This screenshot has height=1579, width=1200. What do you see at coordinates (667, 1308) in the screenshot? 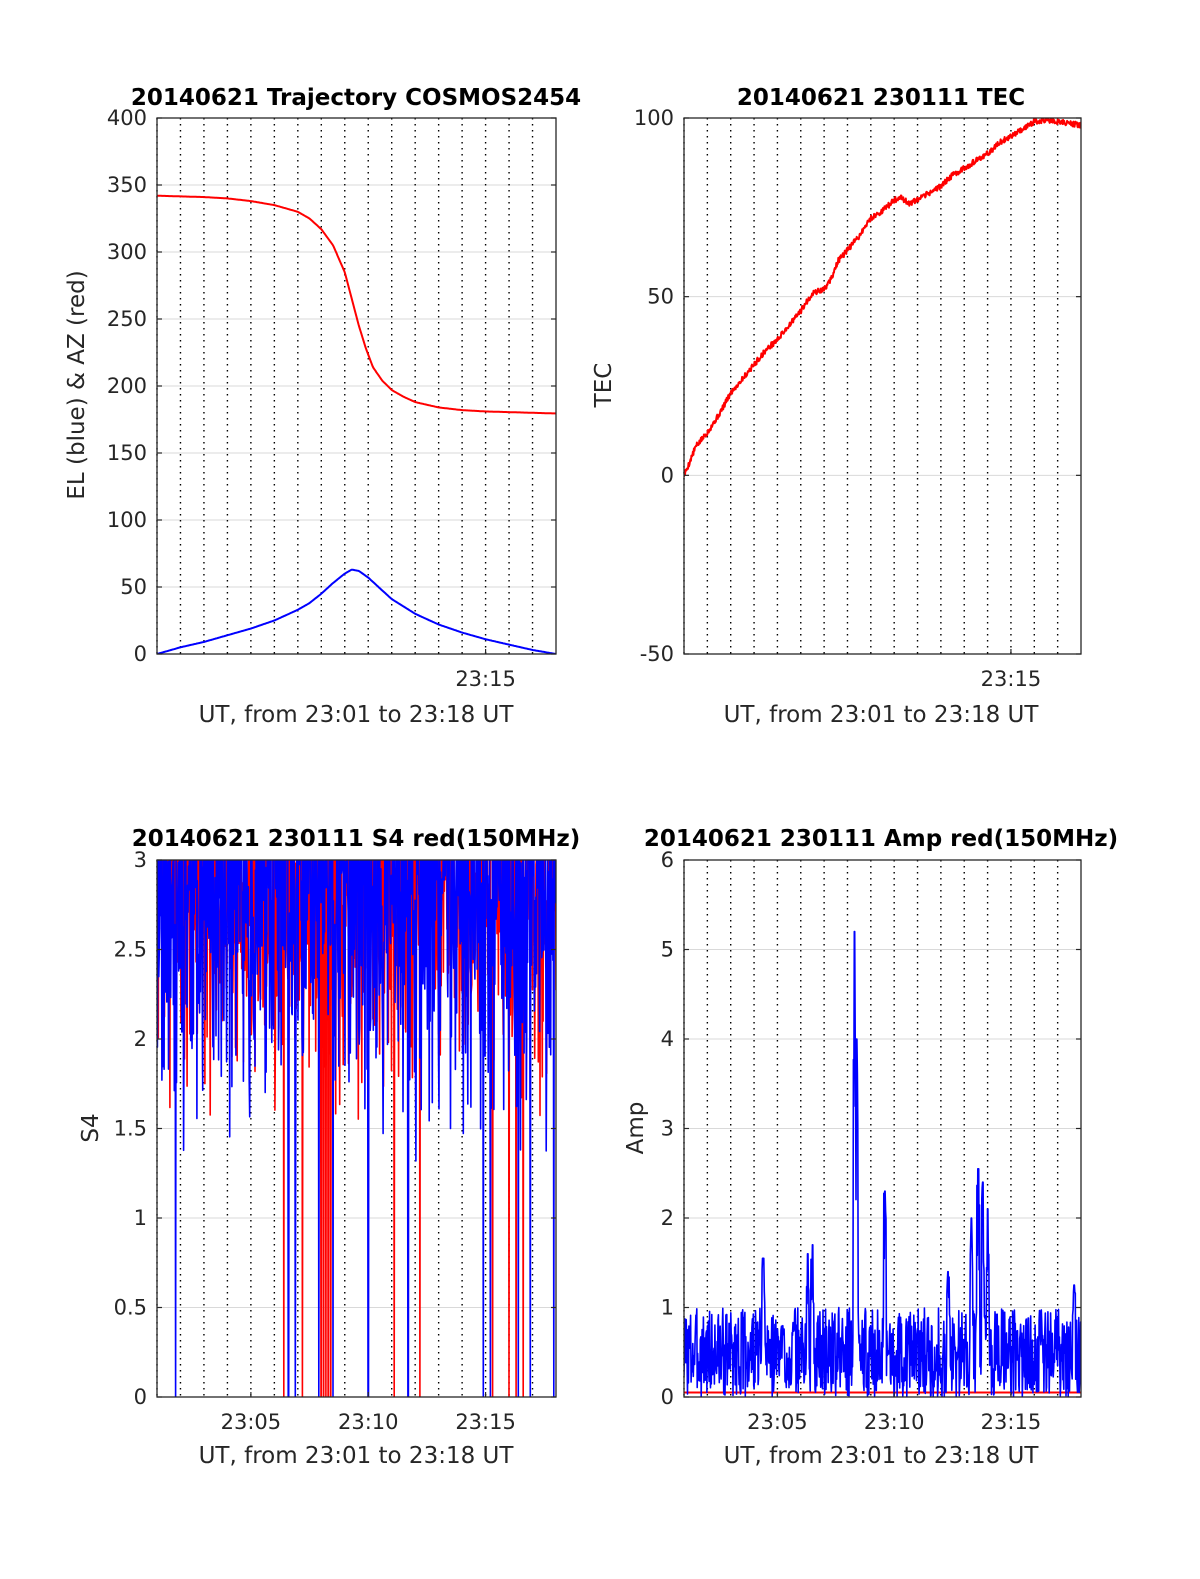
I see `amp-ytick-label: 1` at bounding box center [667, 1308].